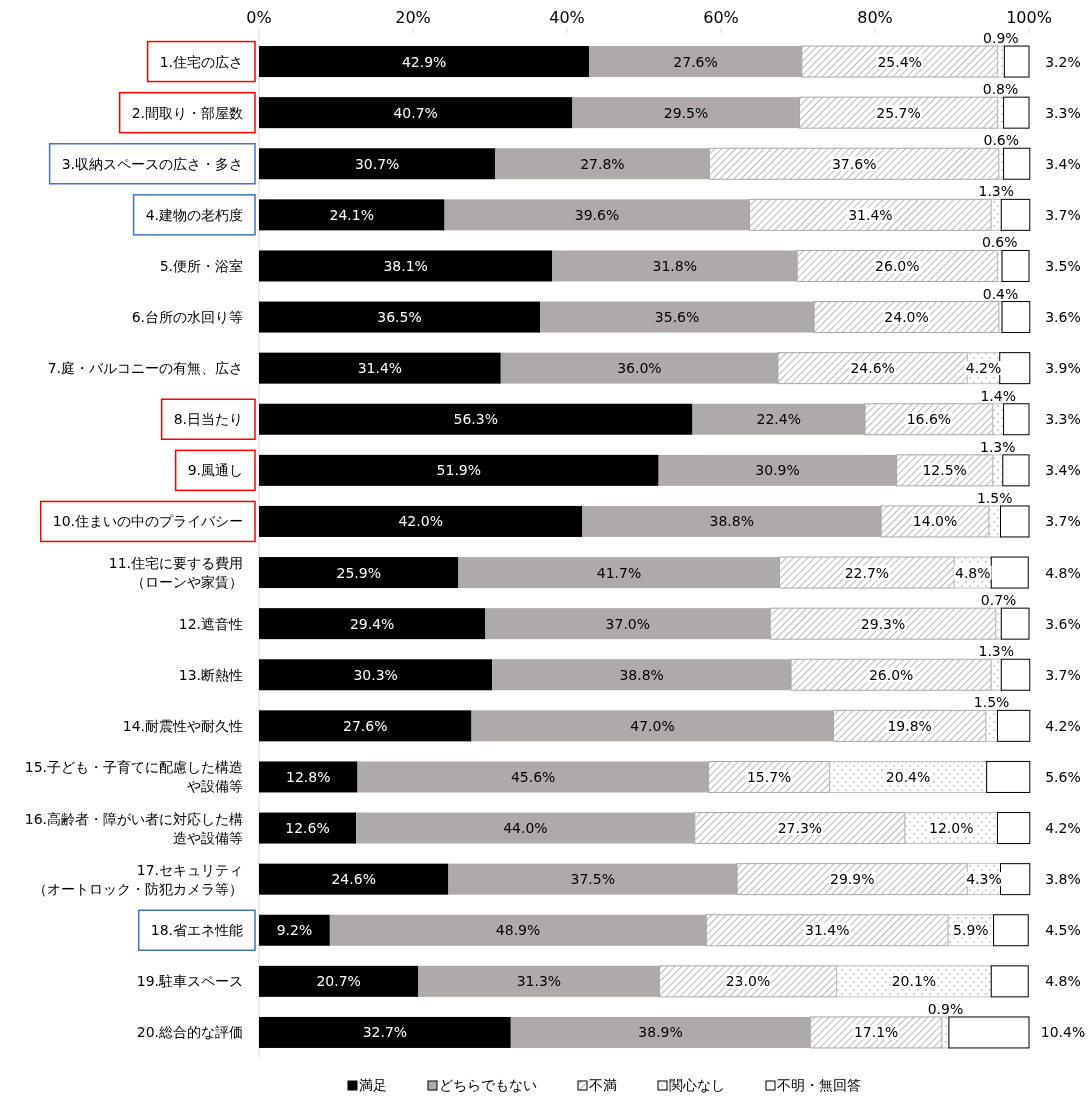 This screenshot has height=1102, width=1091. What do you see at coordinates (994, 497) in the screenshot?
I see `data-label: 1.5%` at bounding box center [994, 497].